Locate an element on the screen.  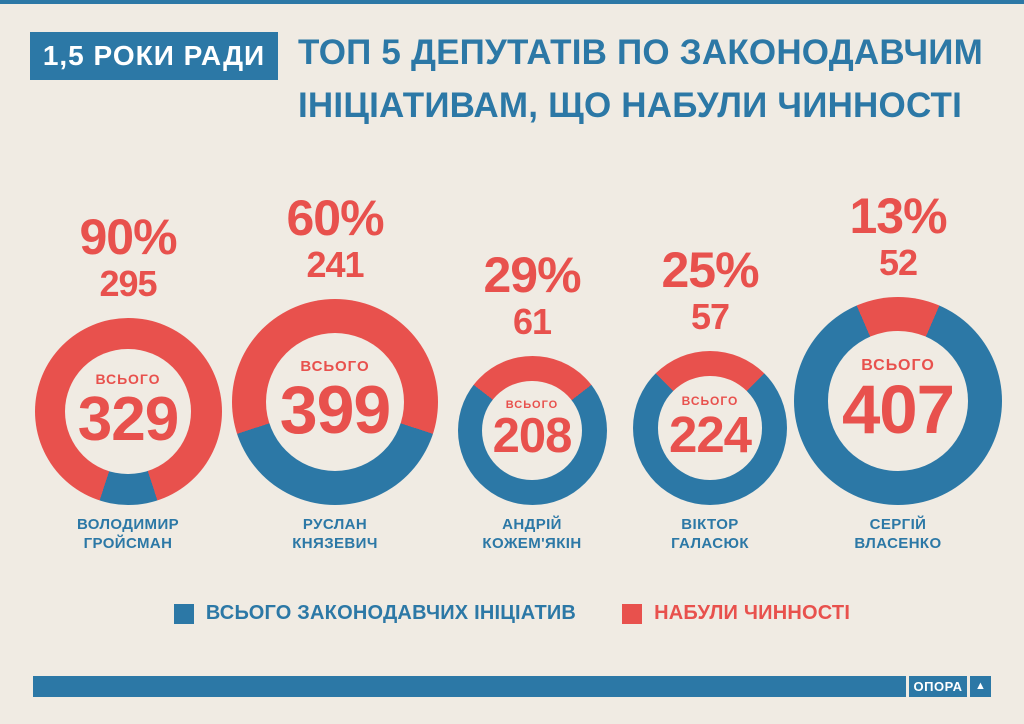
in-force-count: 57 is located at coordinates (710, 316).